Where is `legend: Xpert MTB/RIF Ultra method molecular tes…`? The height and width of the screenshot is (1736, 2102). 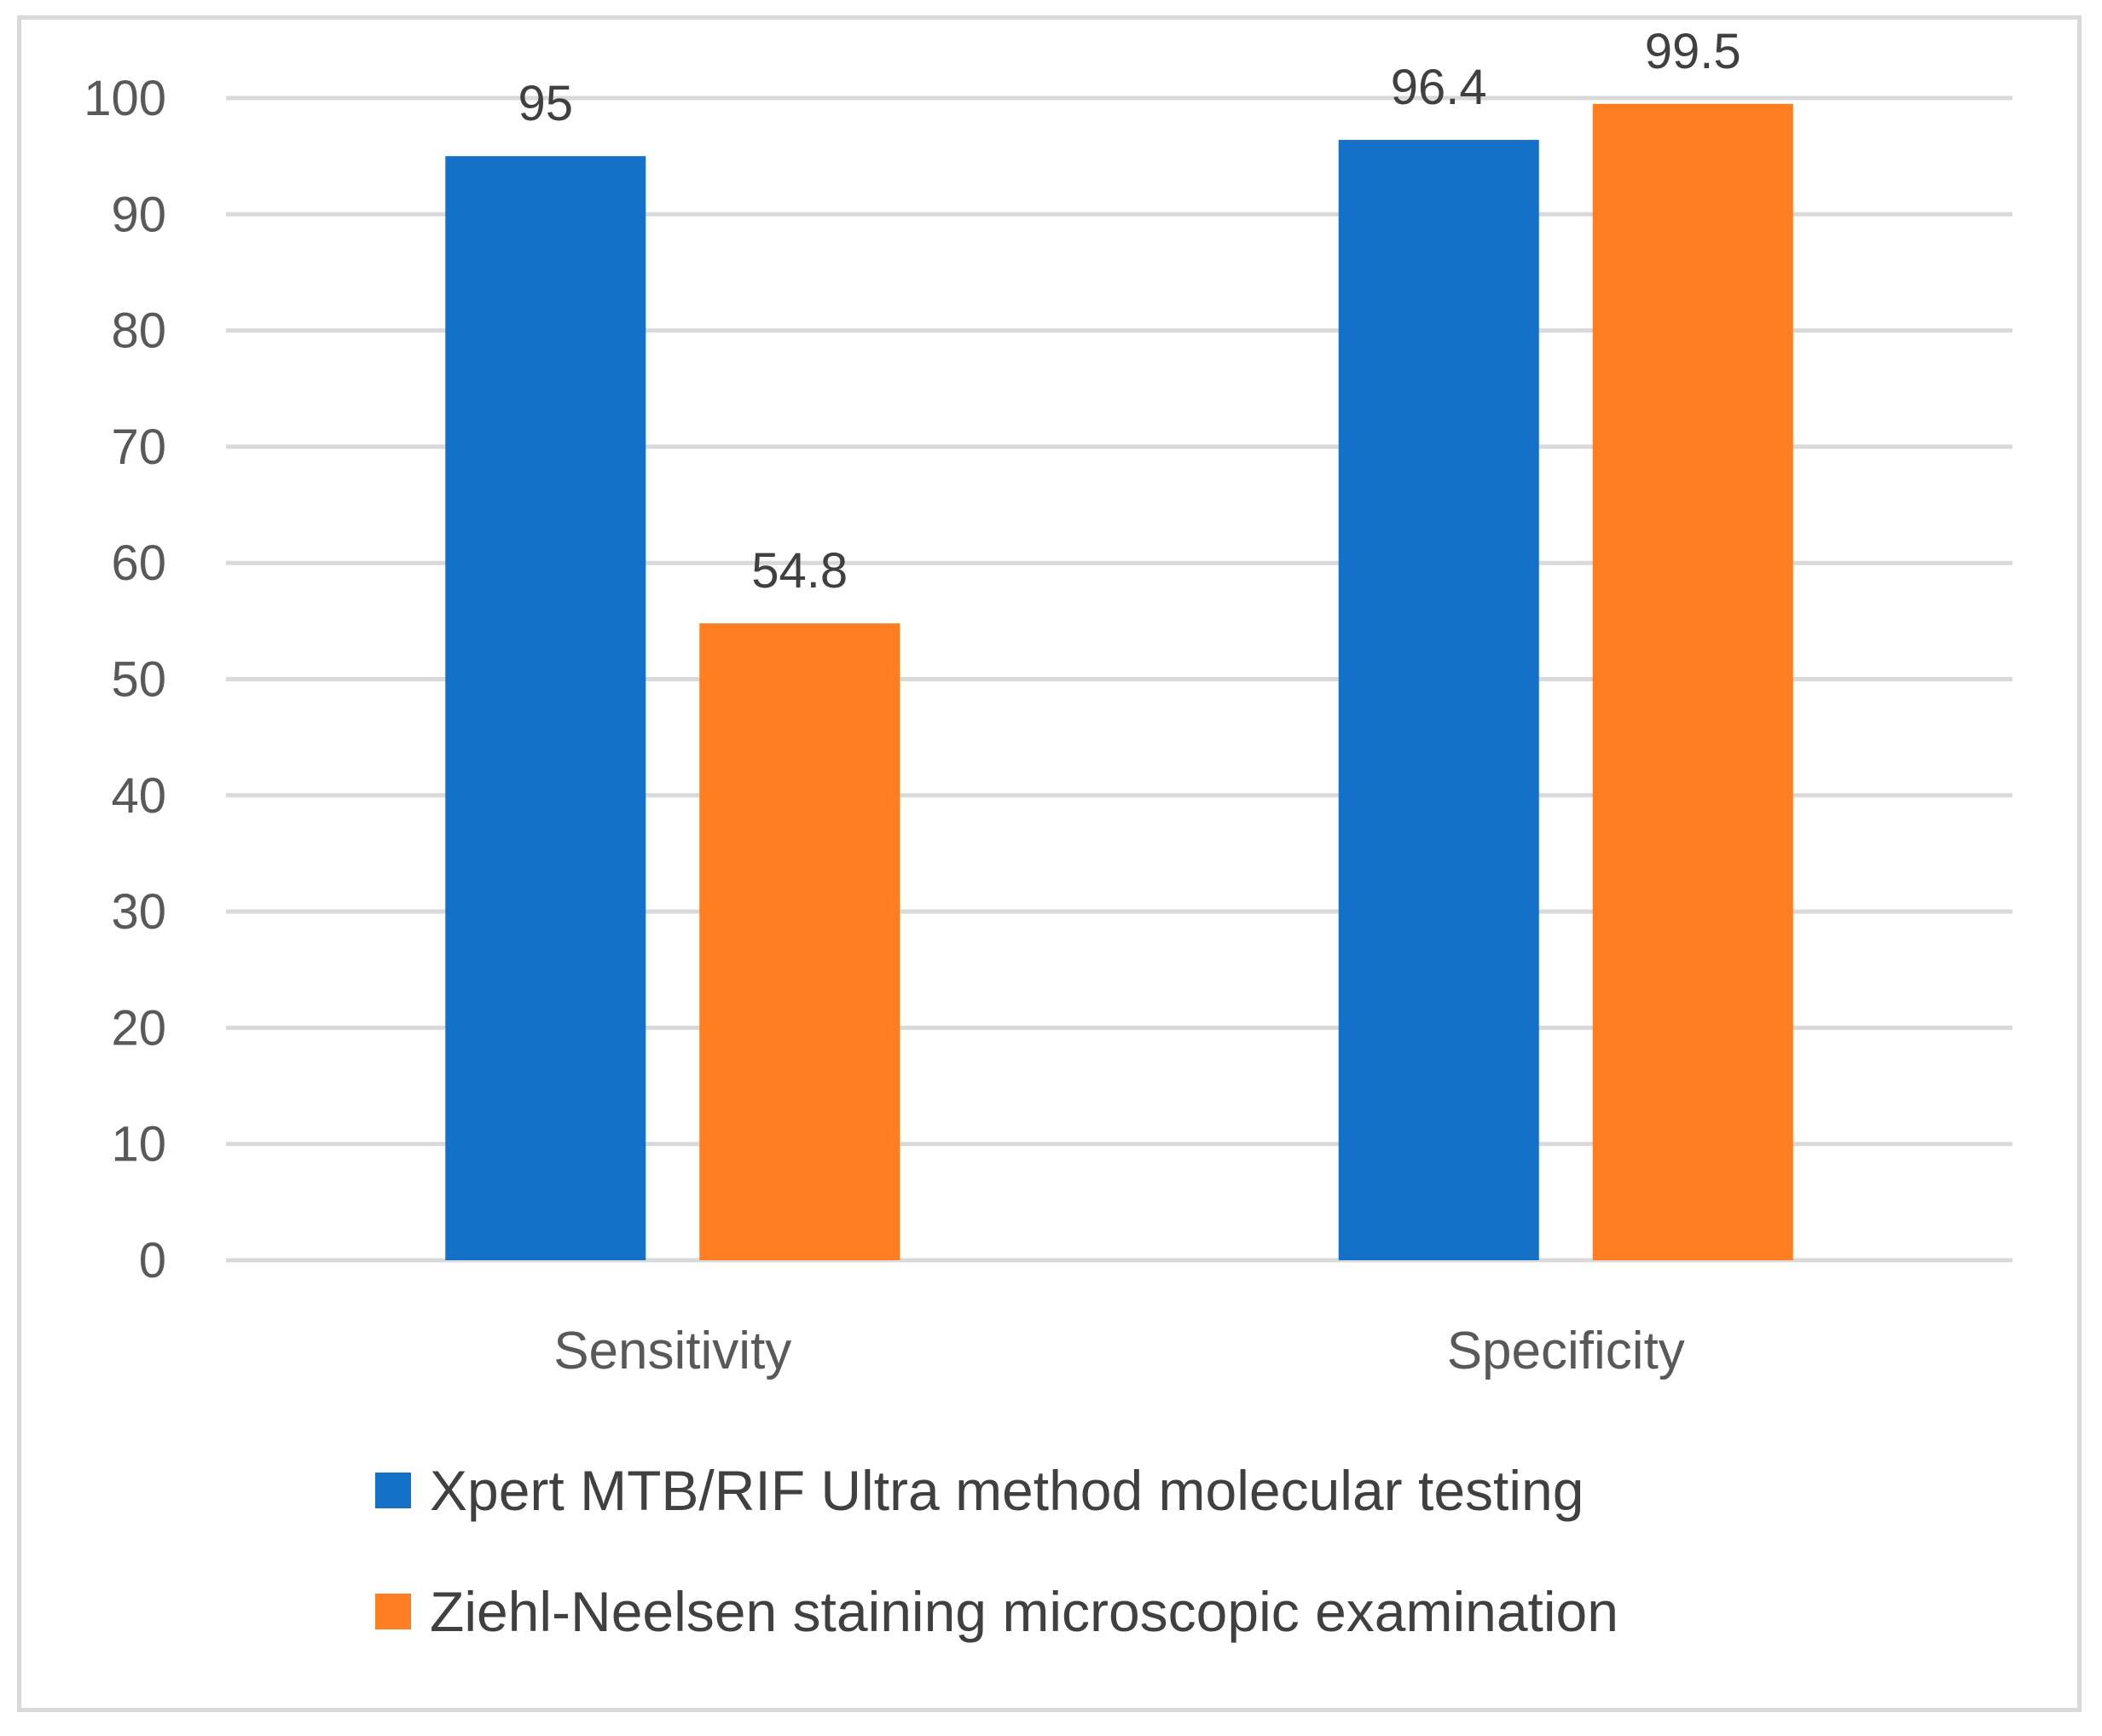
legend: Xpert MTB/RIF Ultra method molecular tes… is located at coordinates (1142, 1571).